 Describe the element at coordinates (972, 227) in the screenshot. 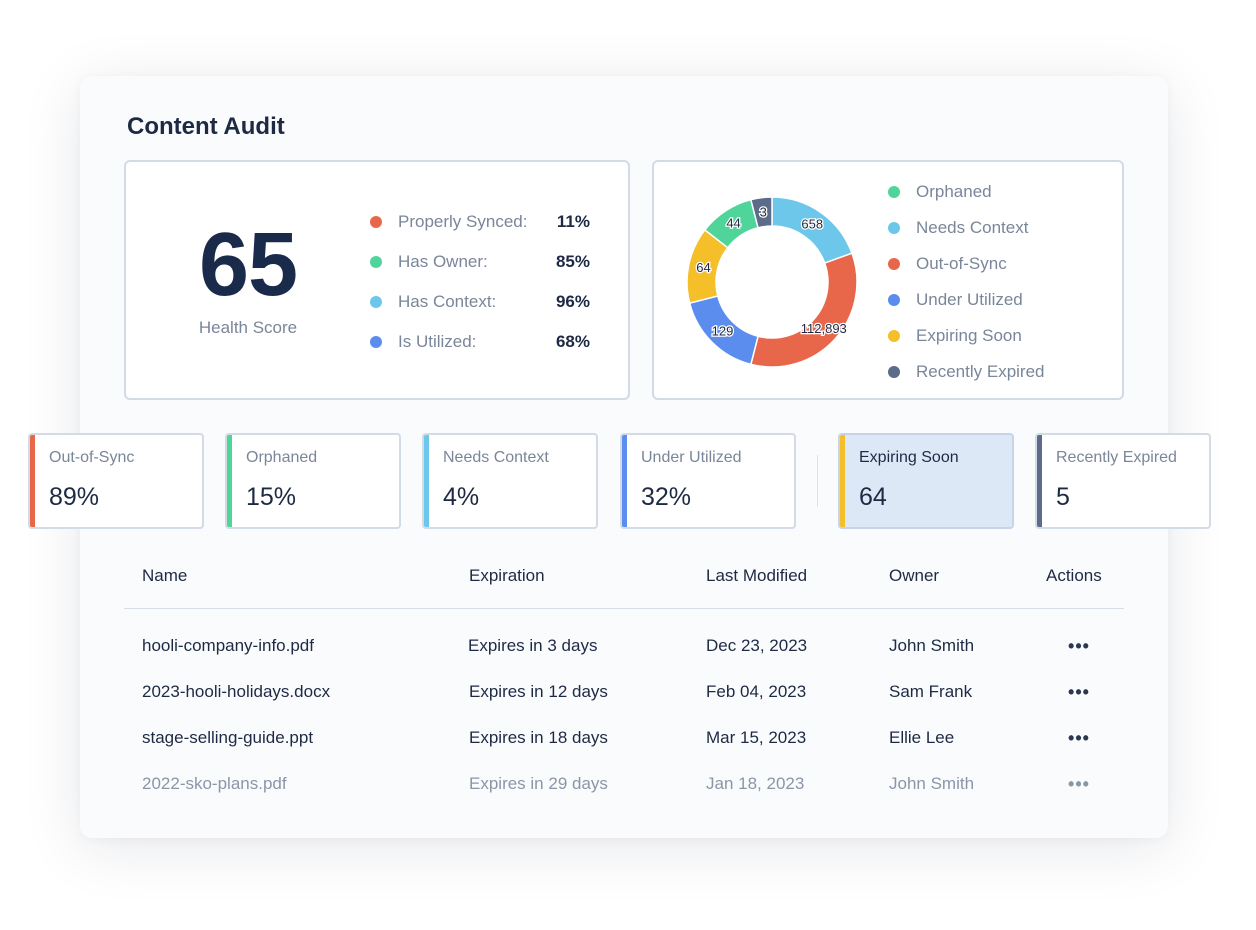

I see `legend-label: Needs Context` at that location.